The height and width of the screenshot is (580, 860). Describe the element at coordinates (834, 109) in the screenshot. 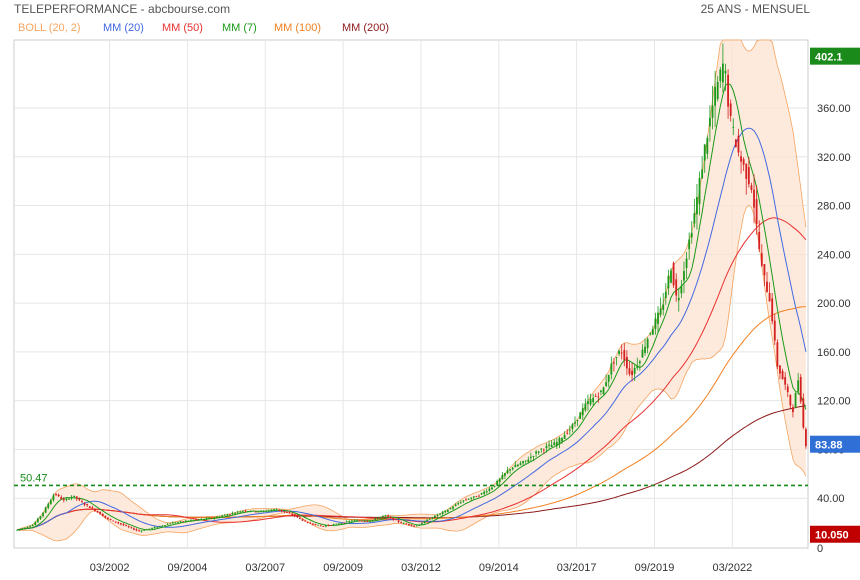

I see `y-tick-label: 360.00` at that location.